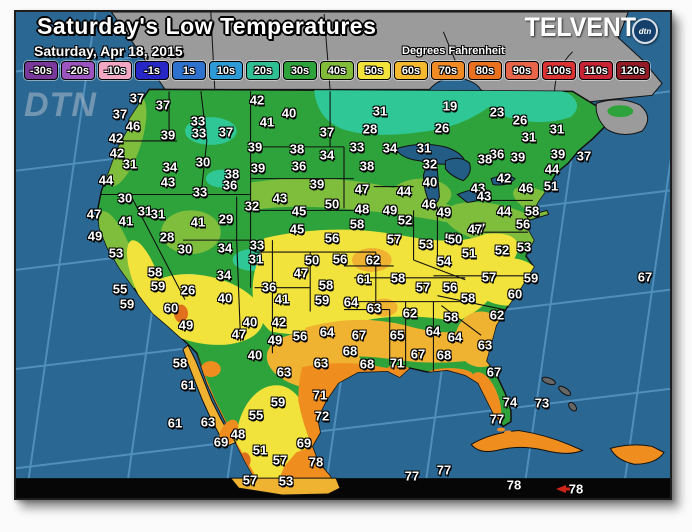  I want to click on mexico-band-patch, so click(285, 486).